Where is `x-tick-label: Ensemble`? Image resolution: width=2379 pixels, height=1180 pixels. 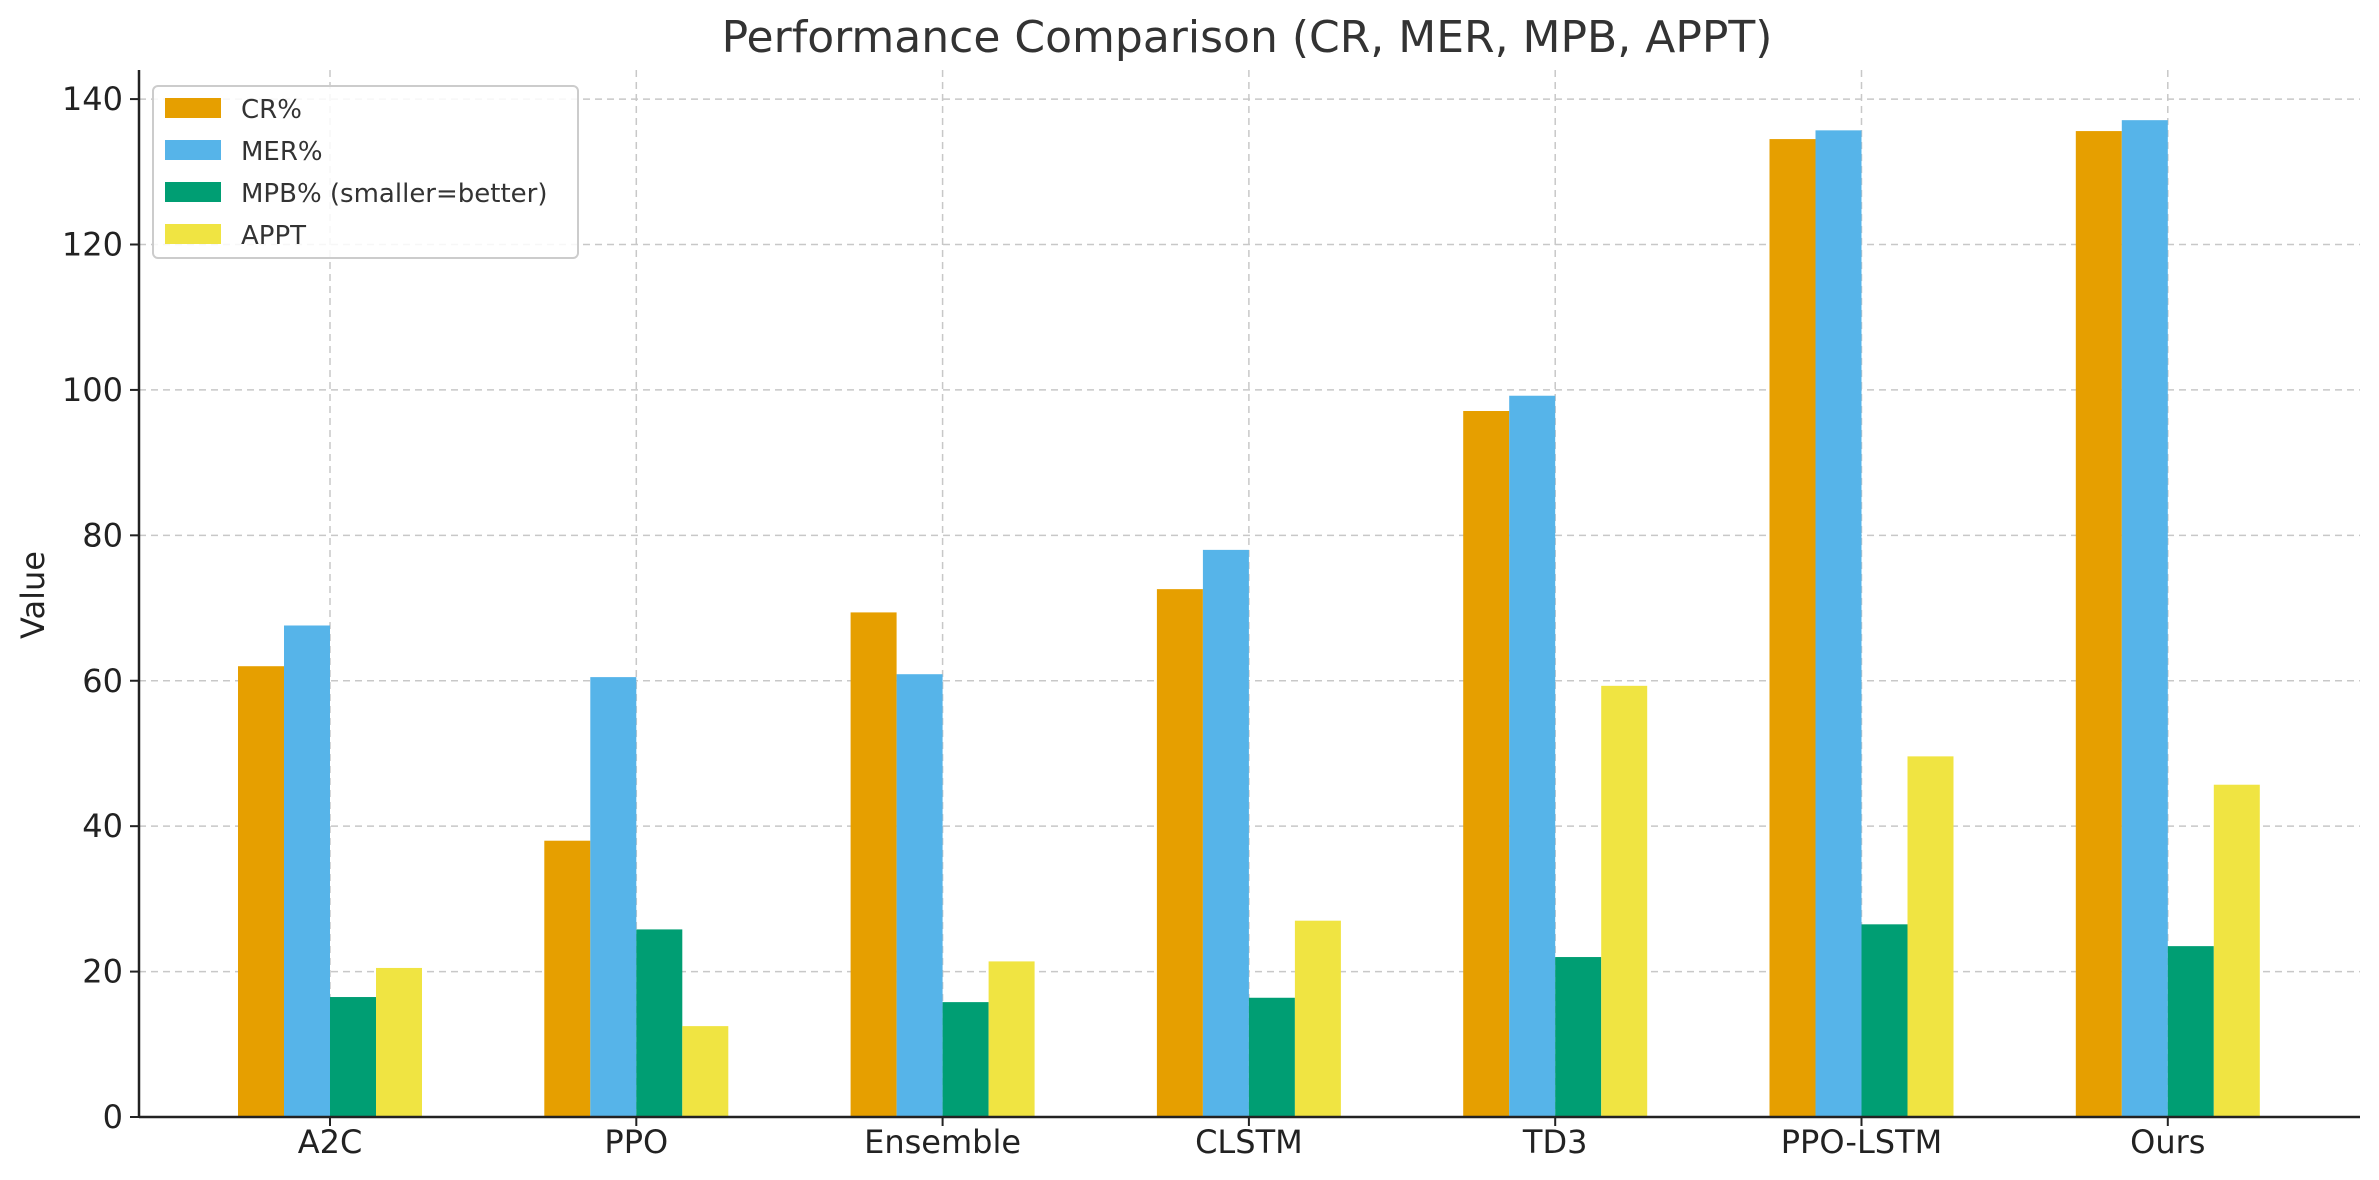
x-tick-label: Ensemble is located at coordinates (942, 1142).